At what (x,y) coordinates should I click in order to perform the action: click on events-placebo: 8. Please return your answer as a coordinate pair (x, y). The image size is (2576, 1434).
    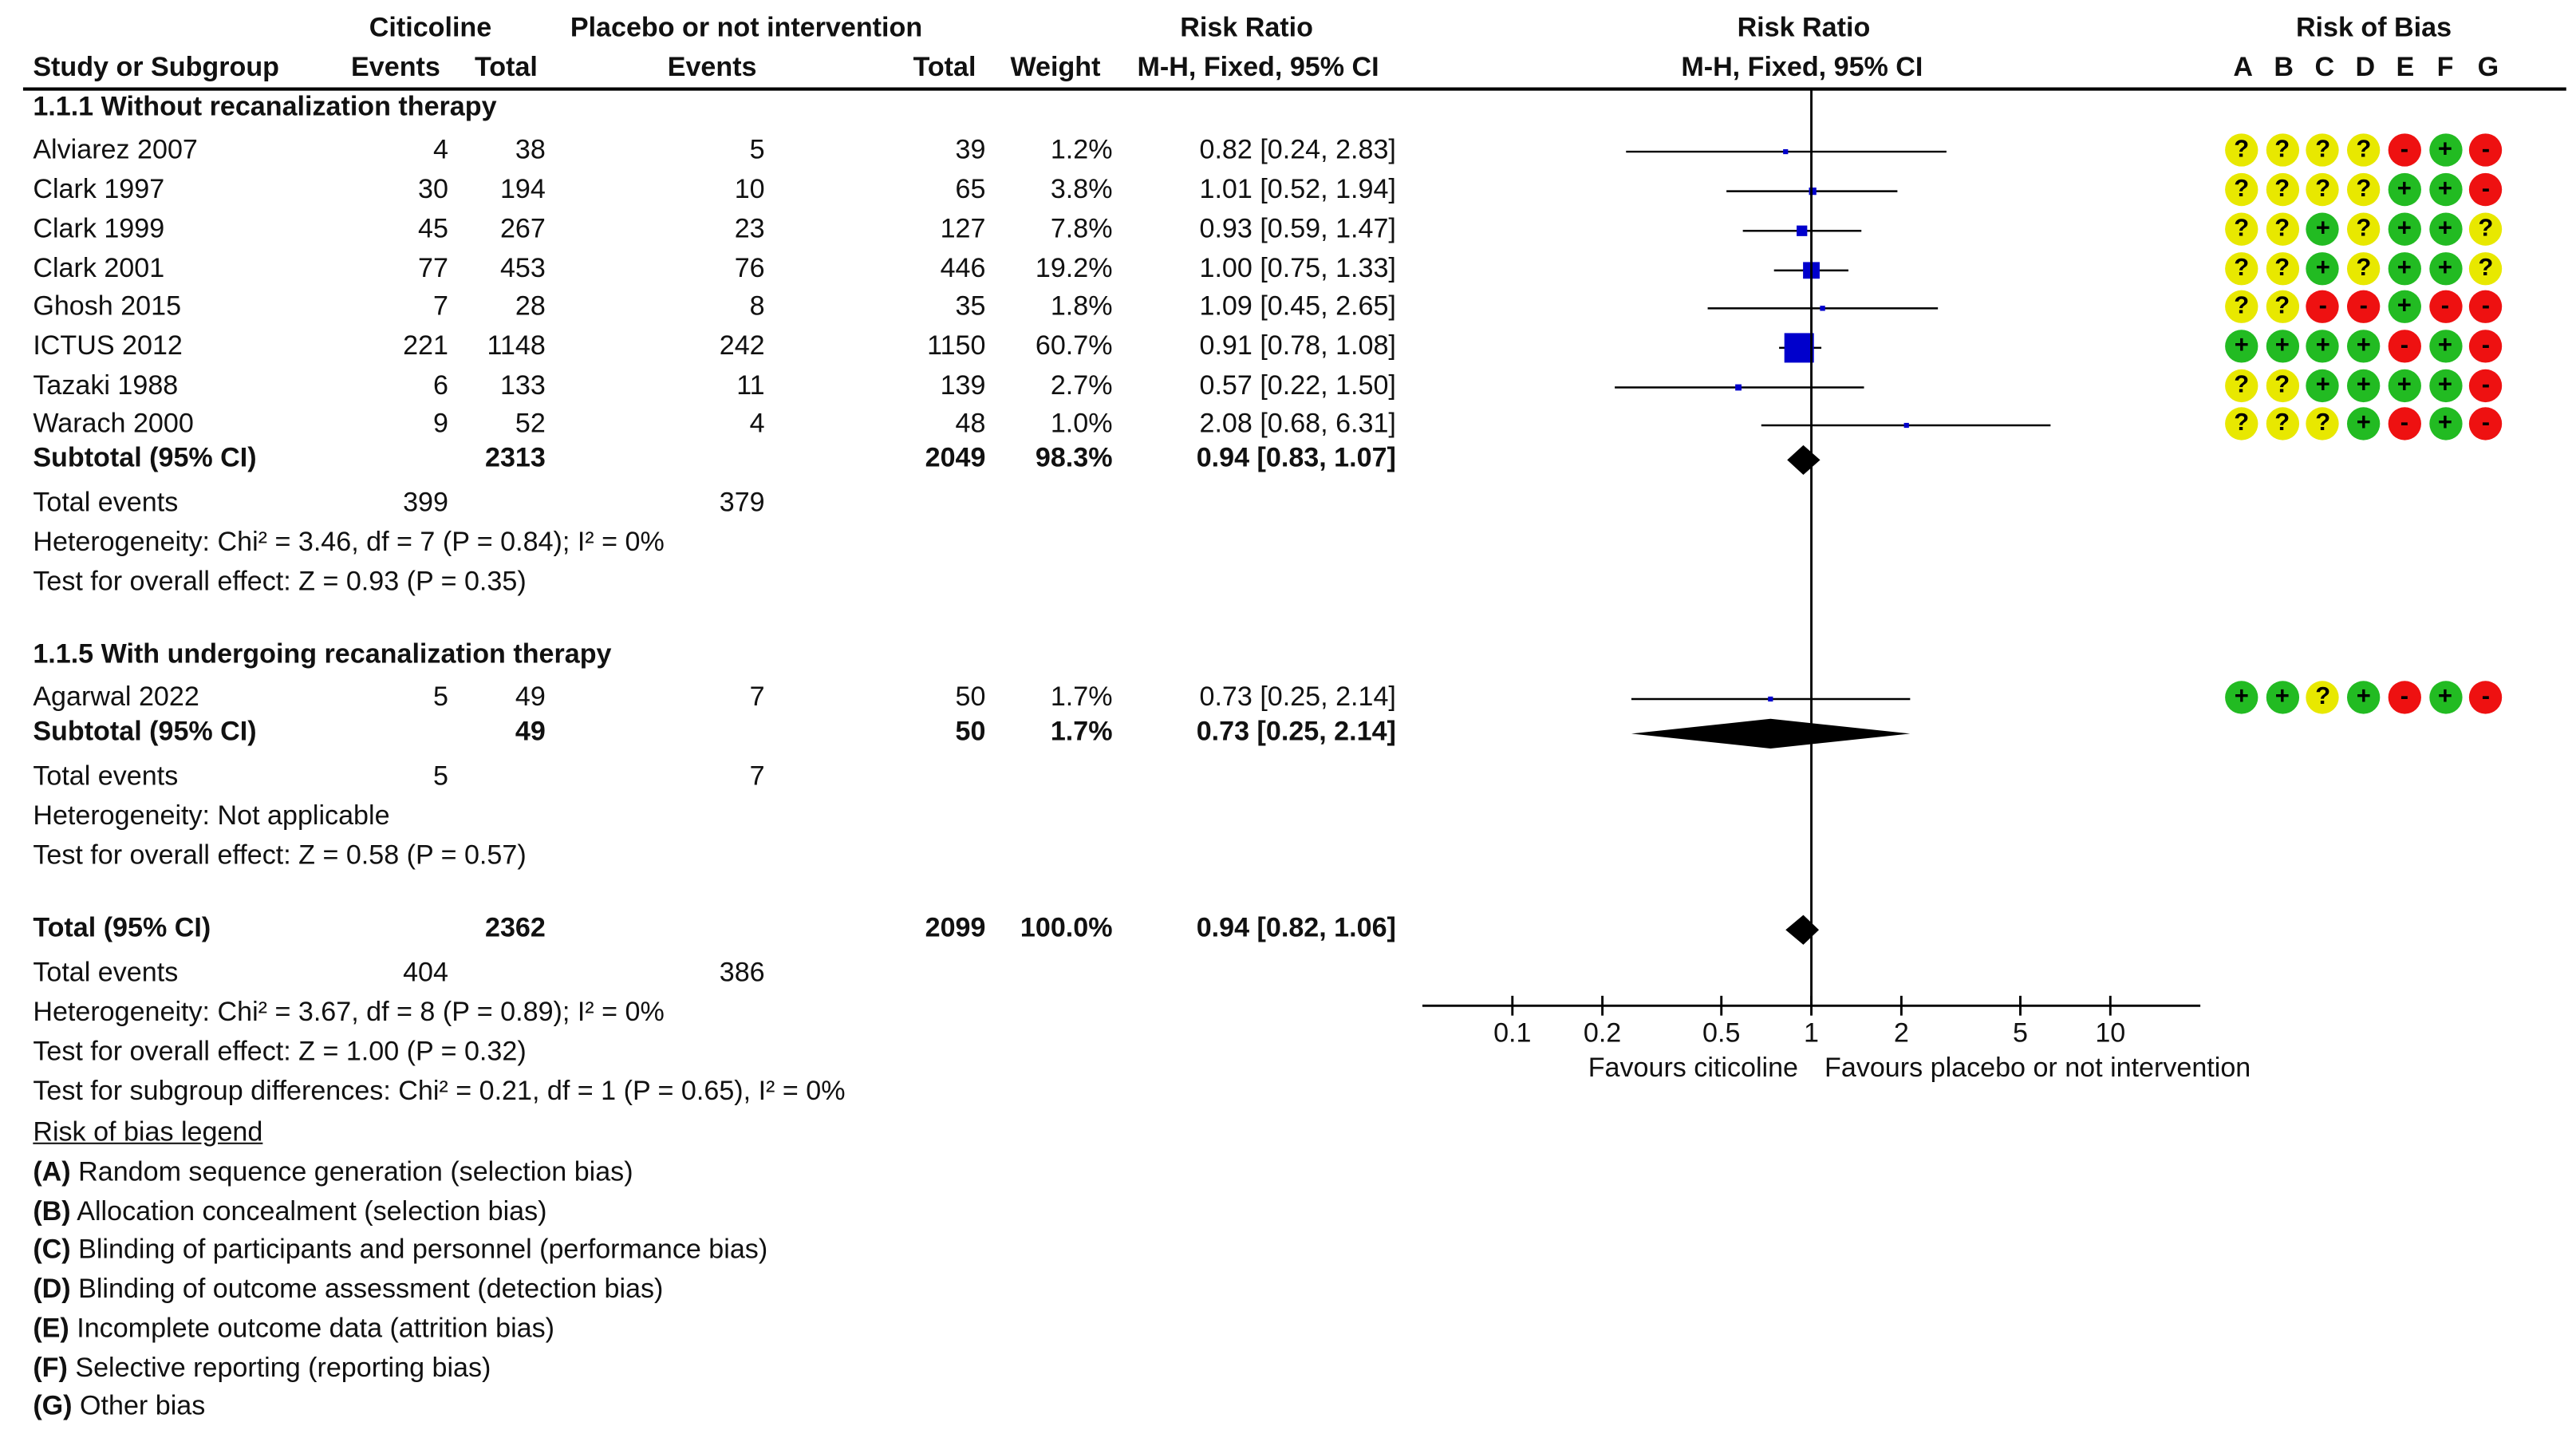
    Looking at the image, I should click on (757, 306).